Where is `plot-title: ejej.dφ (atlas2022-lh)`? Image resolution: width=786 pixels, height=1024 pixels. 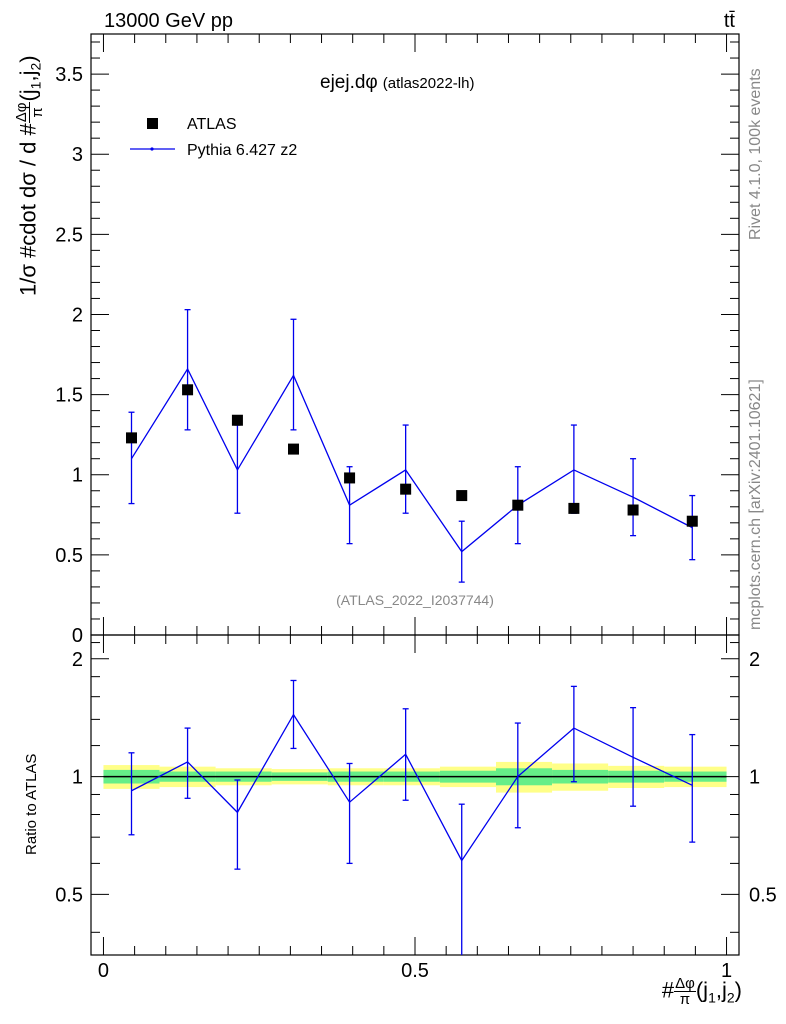
plot-title: ejej.dφ (atlas2022-lh) is located at coordinates (397, 82).